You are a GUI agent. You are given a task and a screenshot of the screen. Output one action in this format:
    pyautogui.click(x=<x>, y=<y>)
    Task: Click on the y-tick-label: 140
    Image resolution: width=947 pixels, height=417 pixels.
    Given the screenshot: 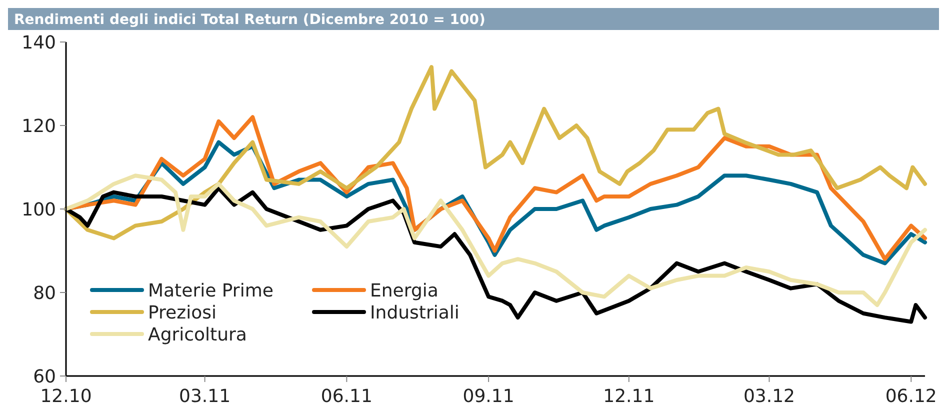 What is the action you would take?
    pyautogui.click(x=39, y=43)
    